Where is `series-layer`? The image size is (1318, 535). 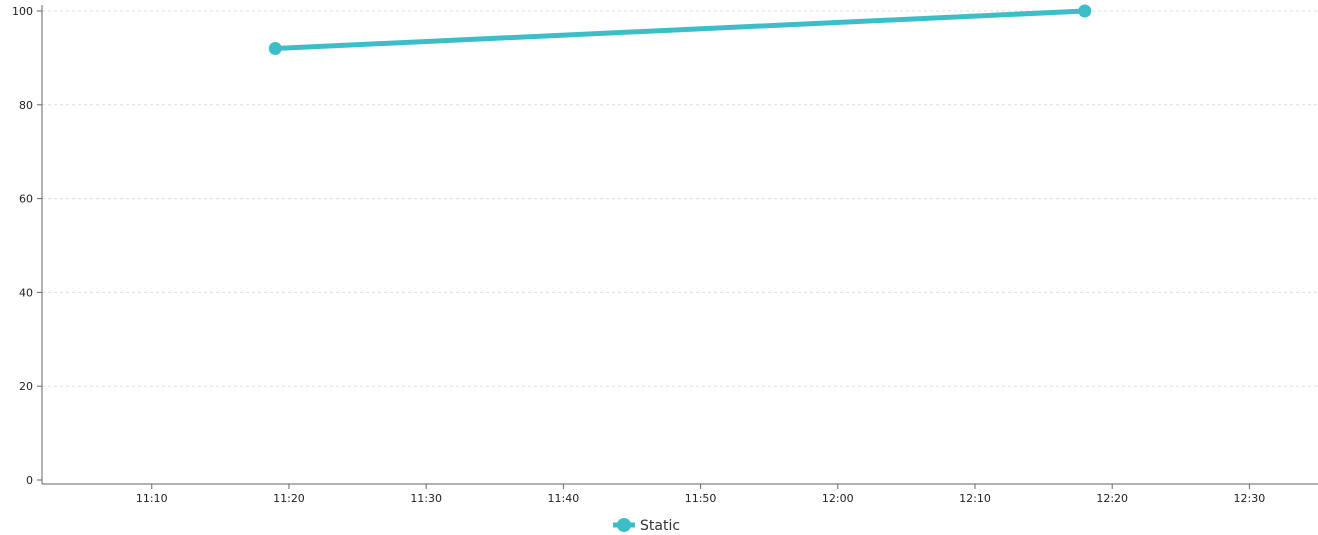 series-layer is located at coordinates (680, 30).